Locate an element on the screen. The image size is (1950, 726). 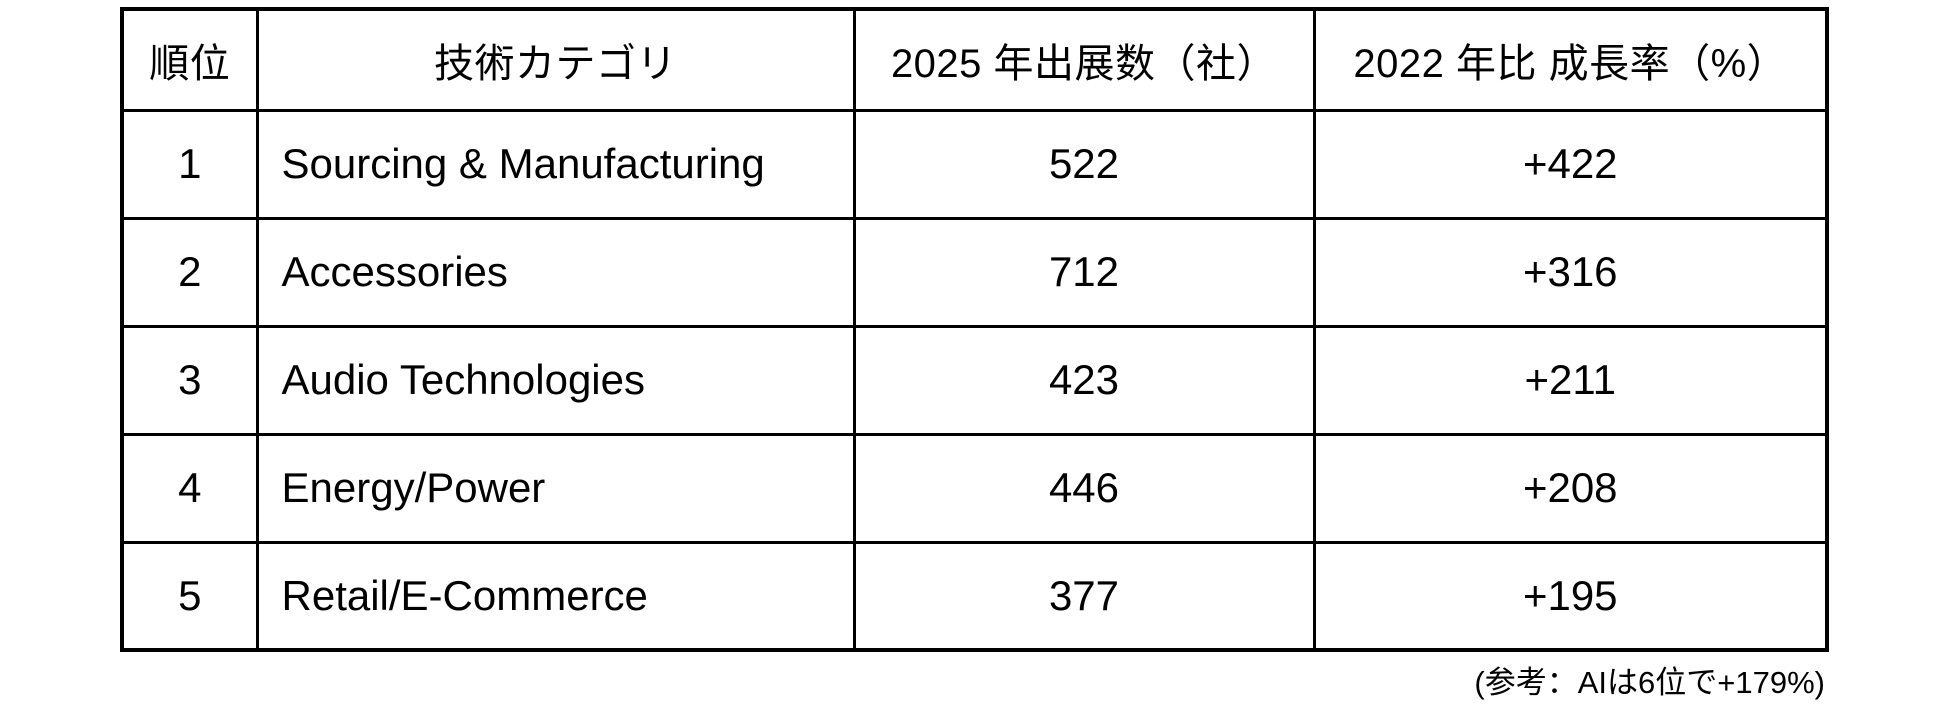
growth-cell: +195 is located at coordinates (1570, 596).